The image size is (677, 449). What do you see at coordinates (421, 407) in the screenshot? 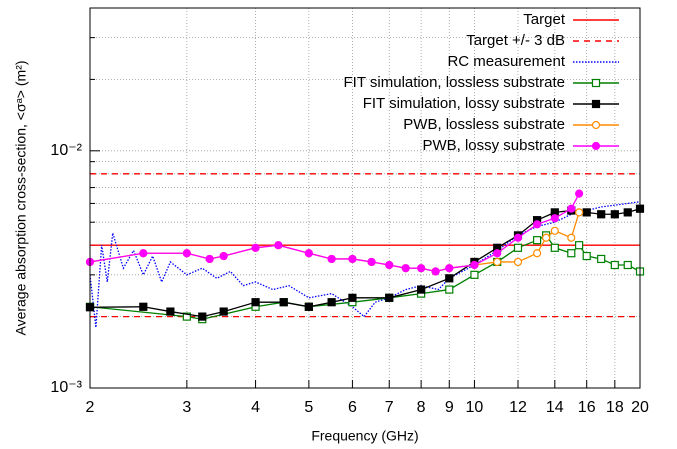
I see `x-tick-label: 8` at bounding box center [421, 407].